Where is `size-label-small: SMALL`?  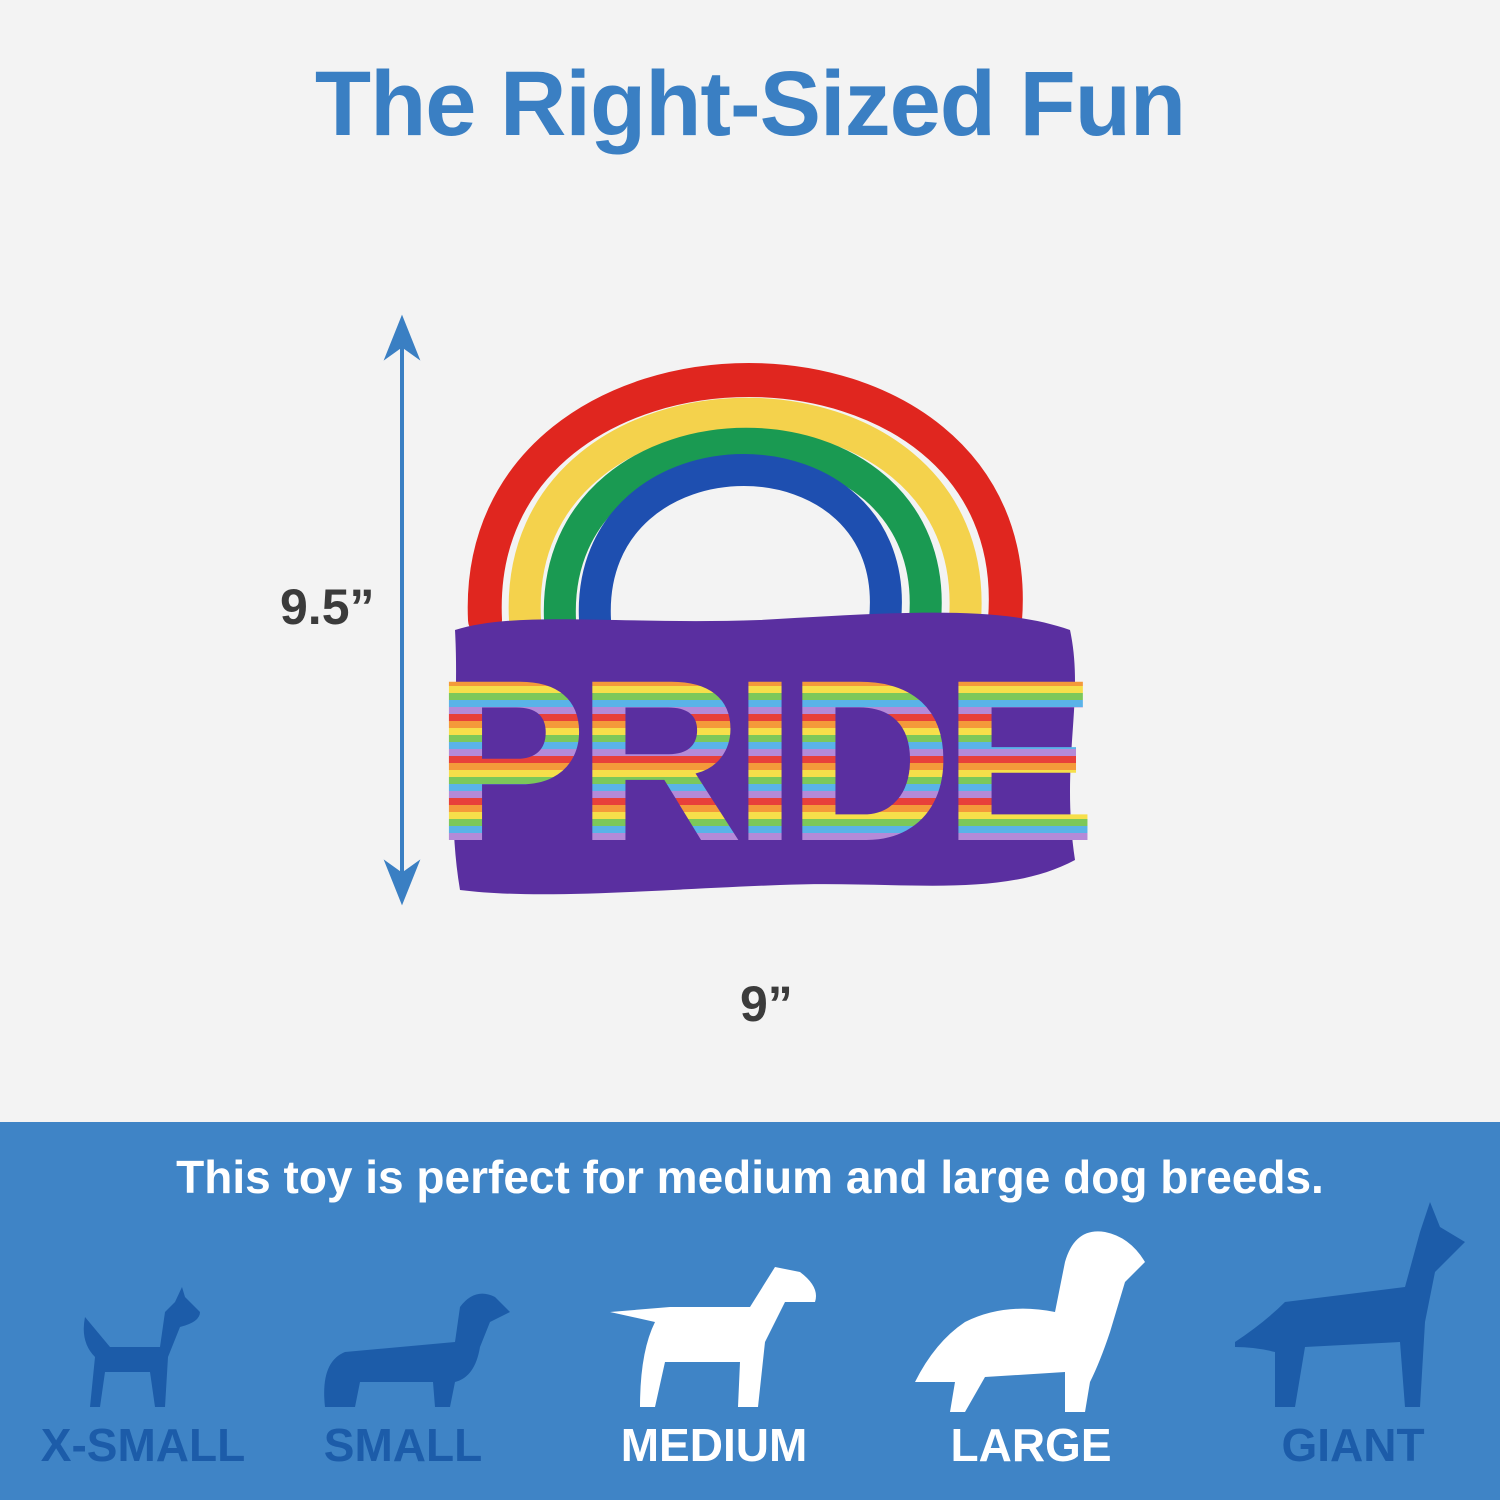 size-label-small: SMALL is located at coordinates (403, 1445).